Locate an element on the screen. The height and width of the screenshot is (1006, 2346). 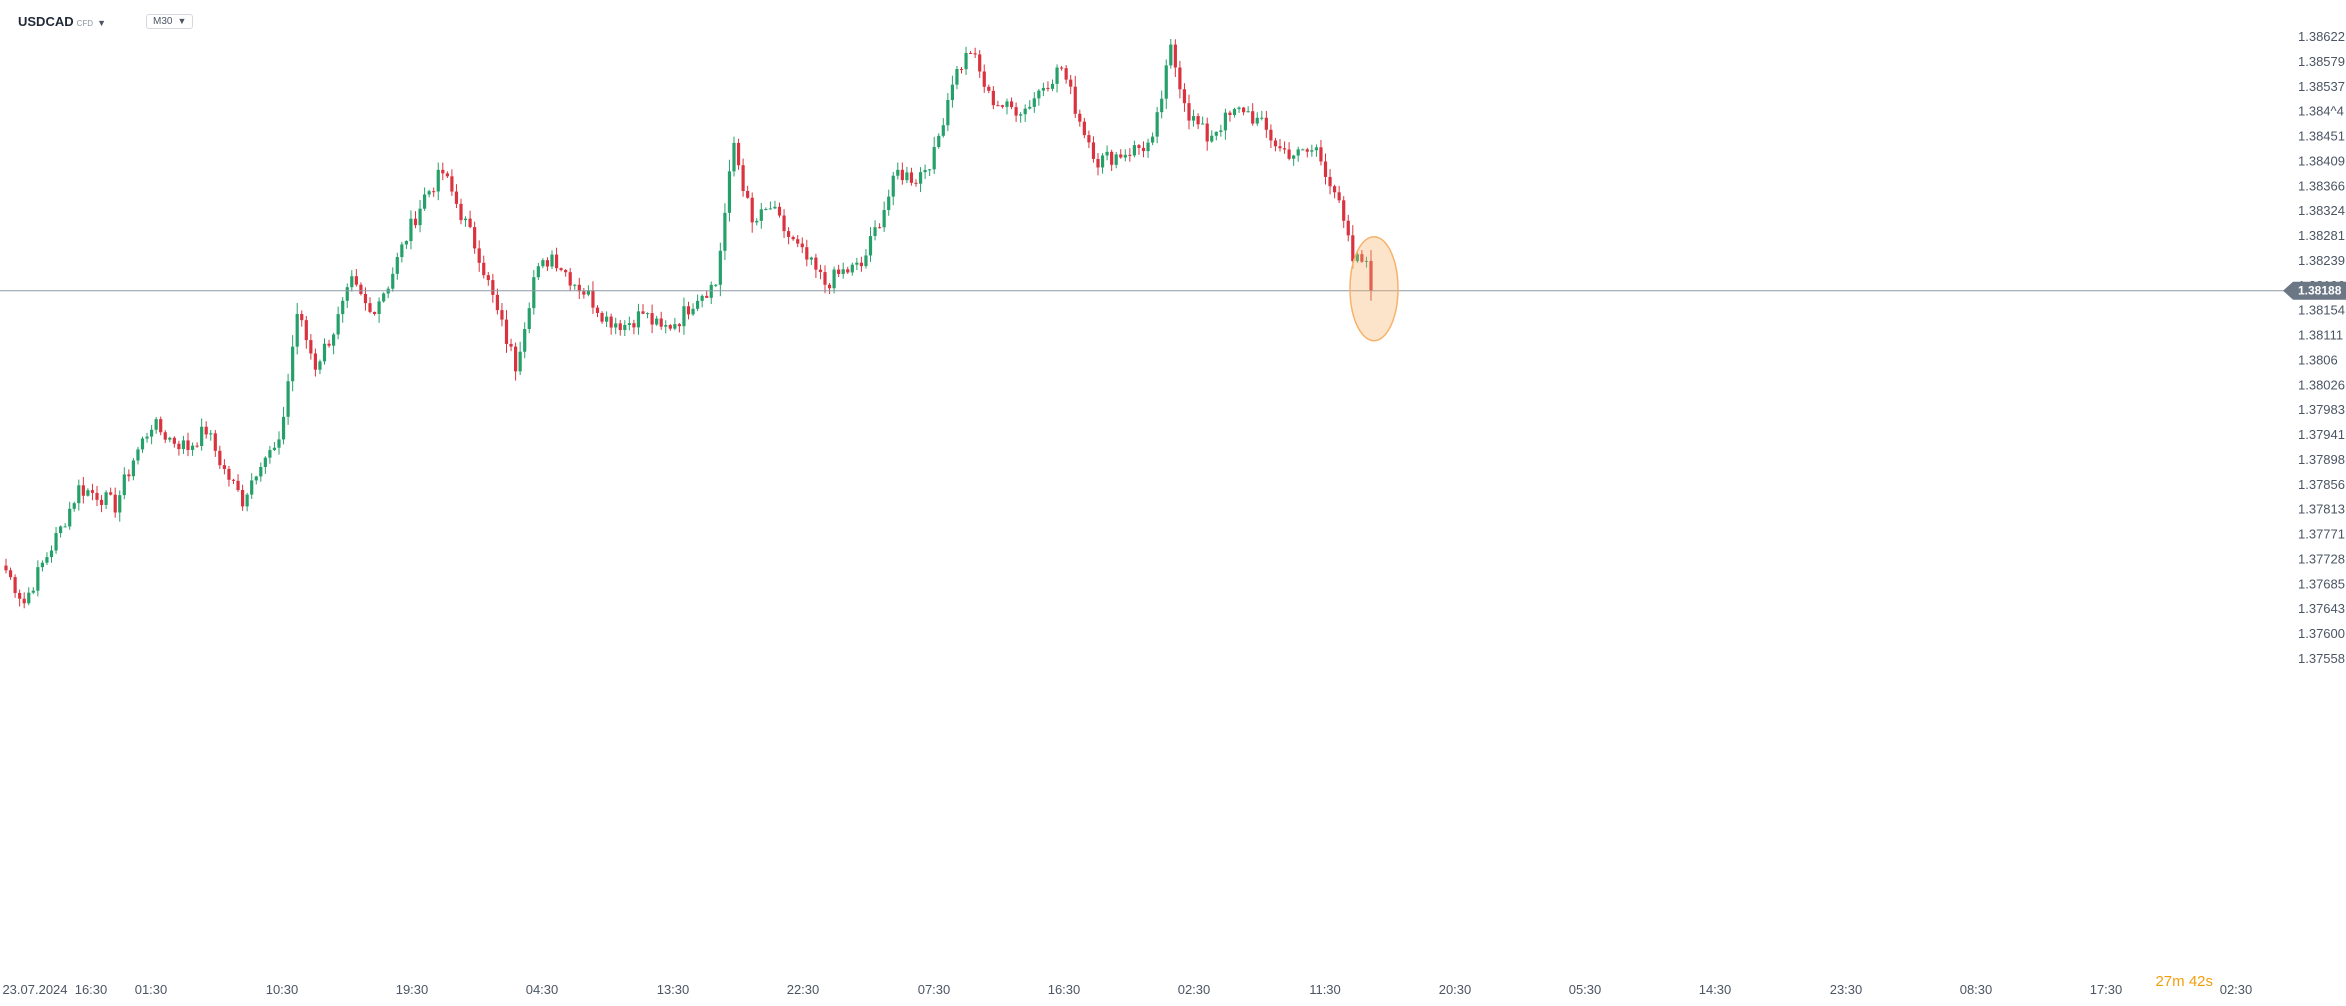
price-tick-label: 1.37600 is located at coordinates (2321, 633).